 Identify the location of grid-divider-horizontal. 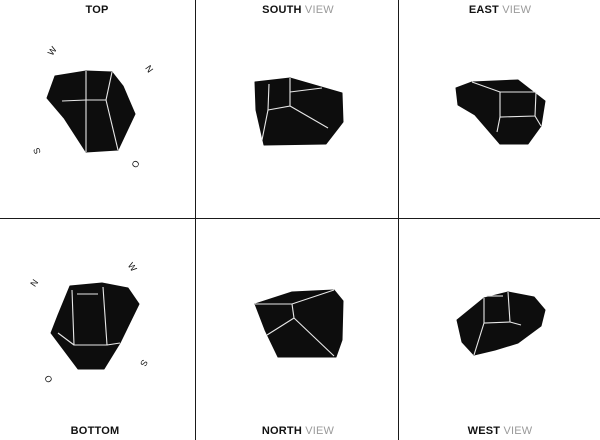
(300, 218).